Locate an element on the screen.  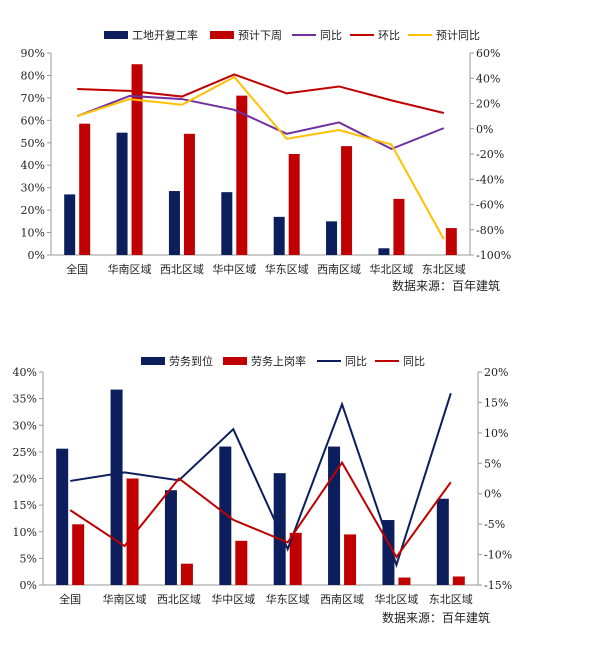
left-tick-label: 80% is located at coordinates (33, 75).